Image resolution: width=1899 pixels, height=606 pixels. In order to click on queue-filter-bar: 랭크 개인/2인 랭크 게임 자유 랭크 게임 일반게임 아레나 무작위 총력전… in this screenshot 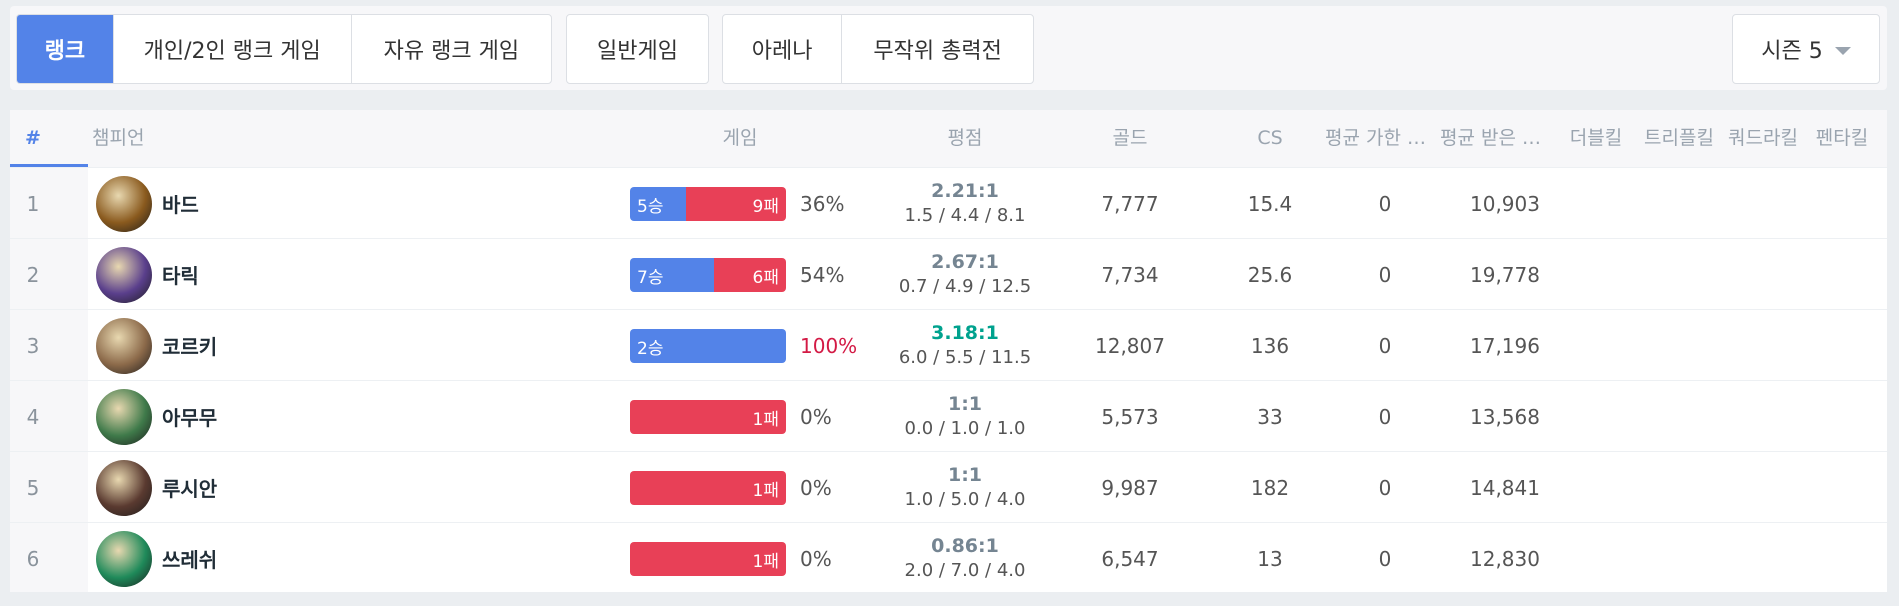, I will do `click(948, 48)`.